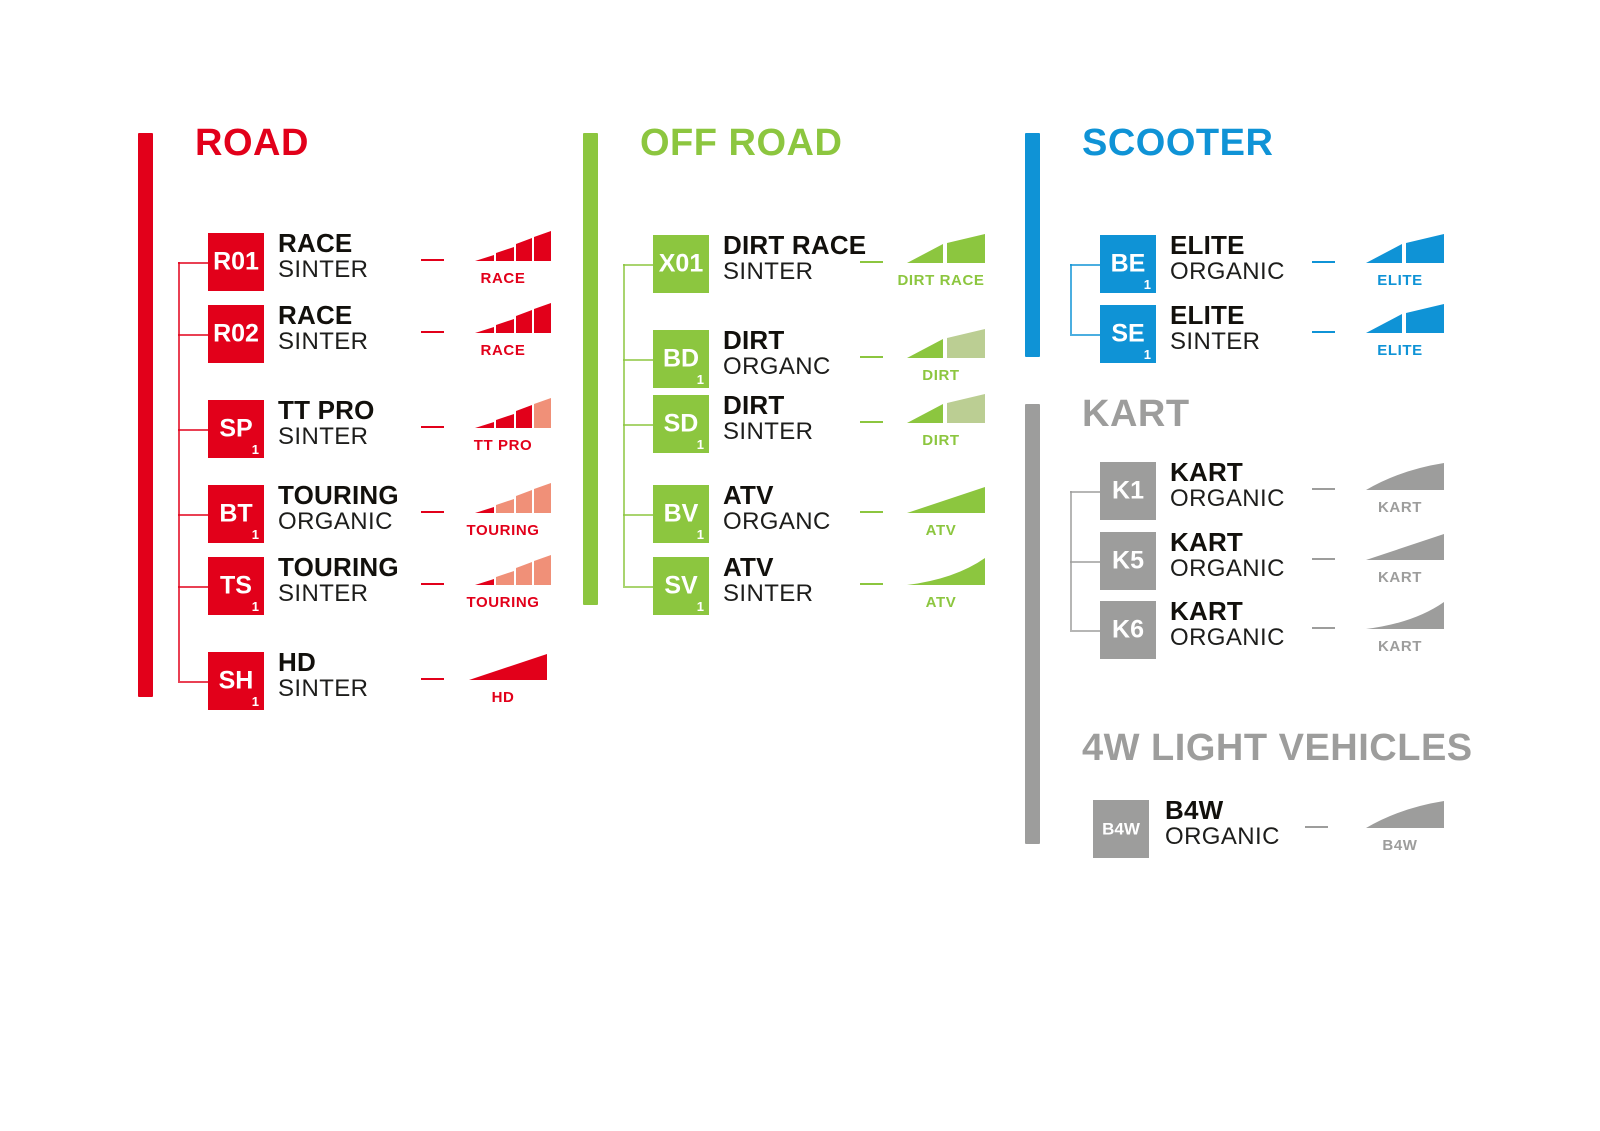 Image resolution: width=1600 pixels, height=1131 pixels. I want to click on product-code-box: SE 1, so click(1128, 334).